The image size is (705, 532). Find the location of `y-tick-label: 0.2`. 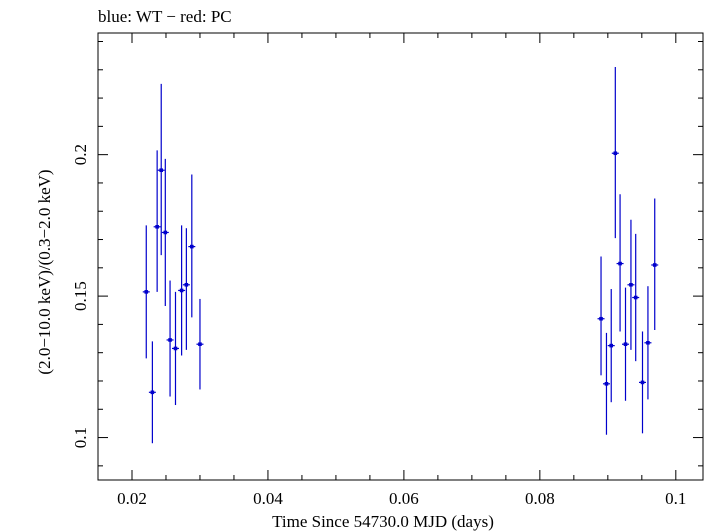

y-tick-label: 0.2 is located at coordinates (80, 154).